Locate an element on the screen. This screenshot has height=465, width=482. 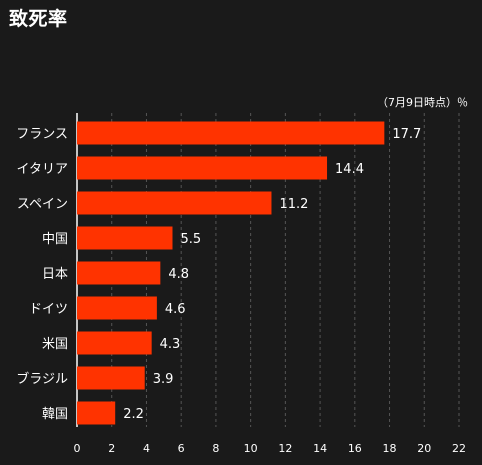
value-label-6: 4.3 is located at coordinates (170, 344).